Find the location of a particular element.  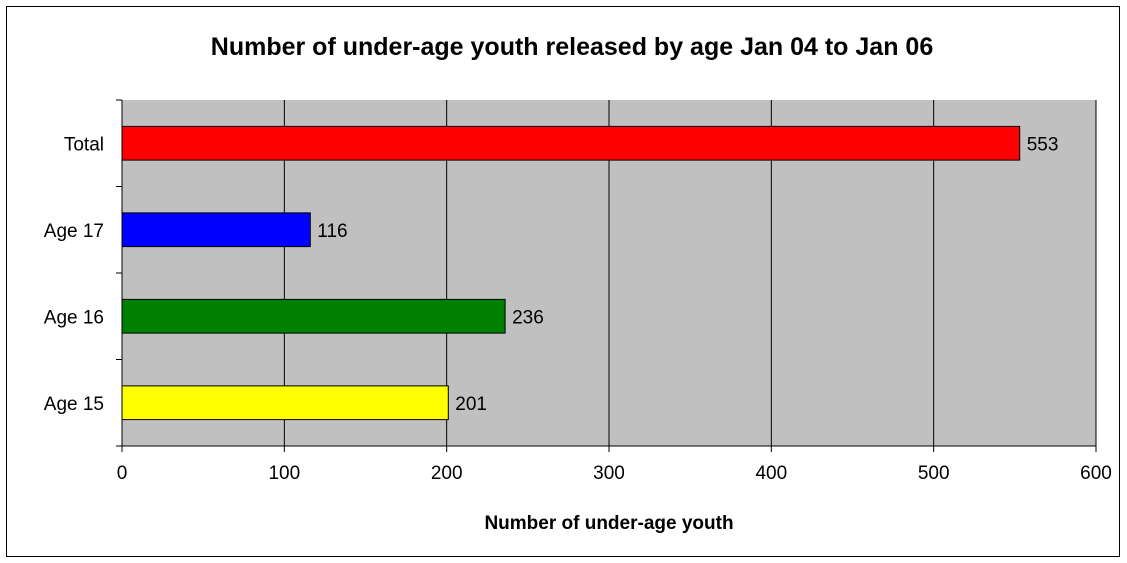

y-category-label: Age 15 is located at coordinates (74, 404).